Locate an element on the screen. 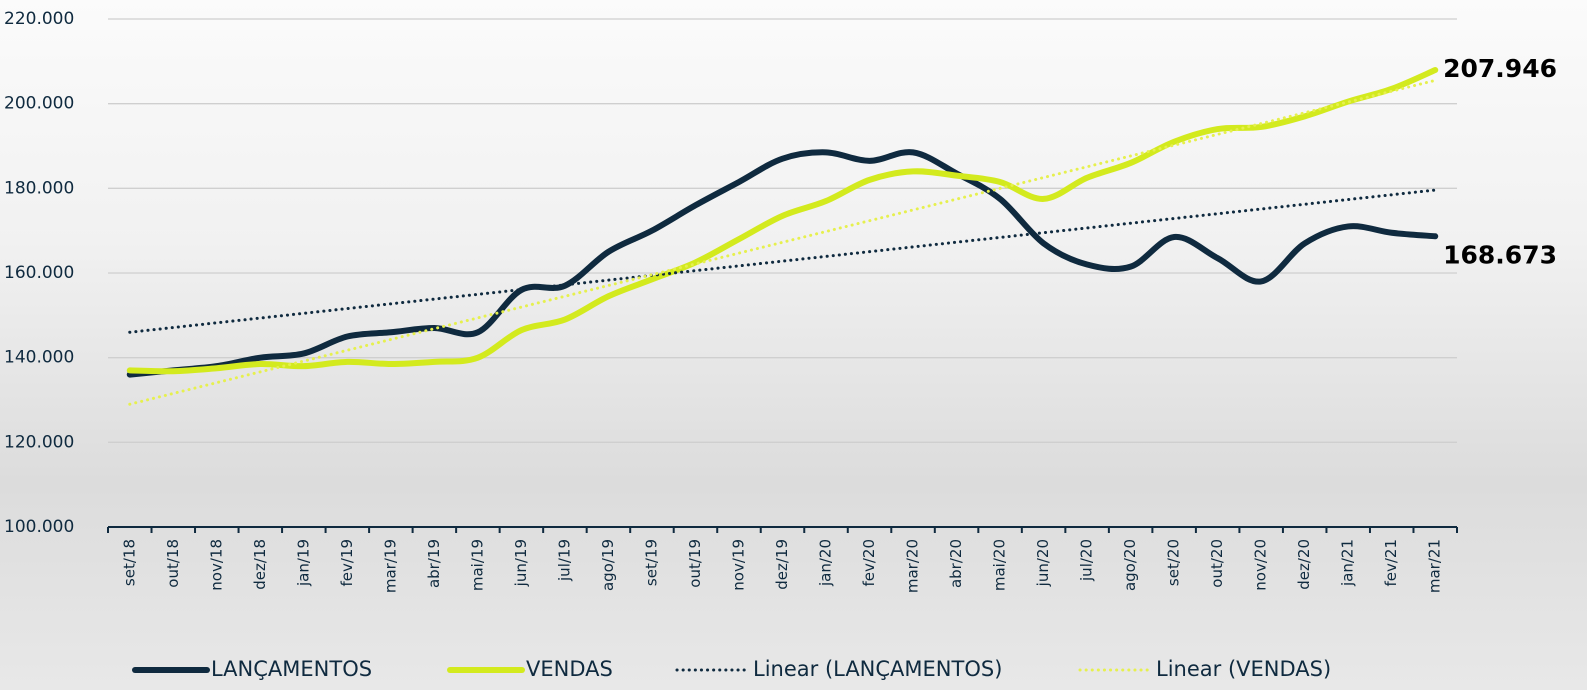 The height and width of the screenshot is (690, 1587). x-tick-label: set/20 is located at coordinates (1174, 562).